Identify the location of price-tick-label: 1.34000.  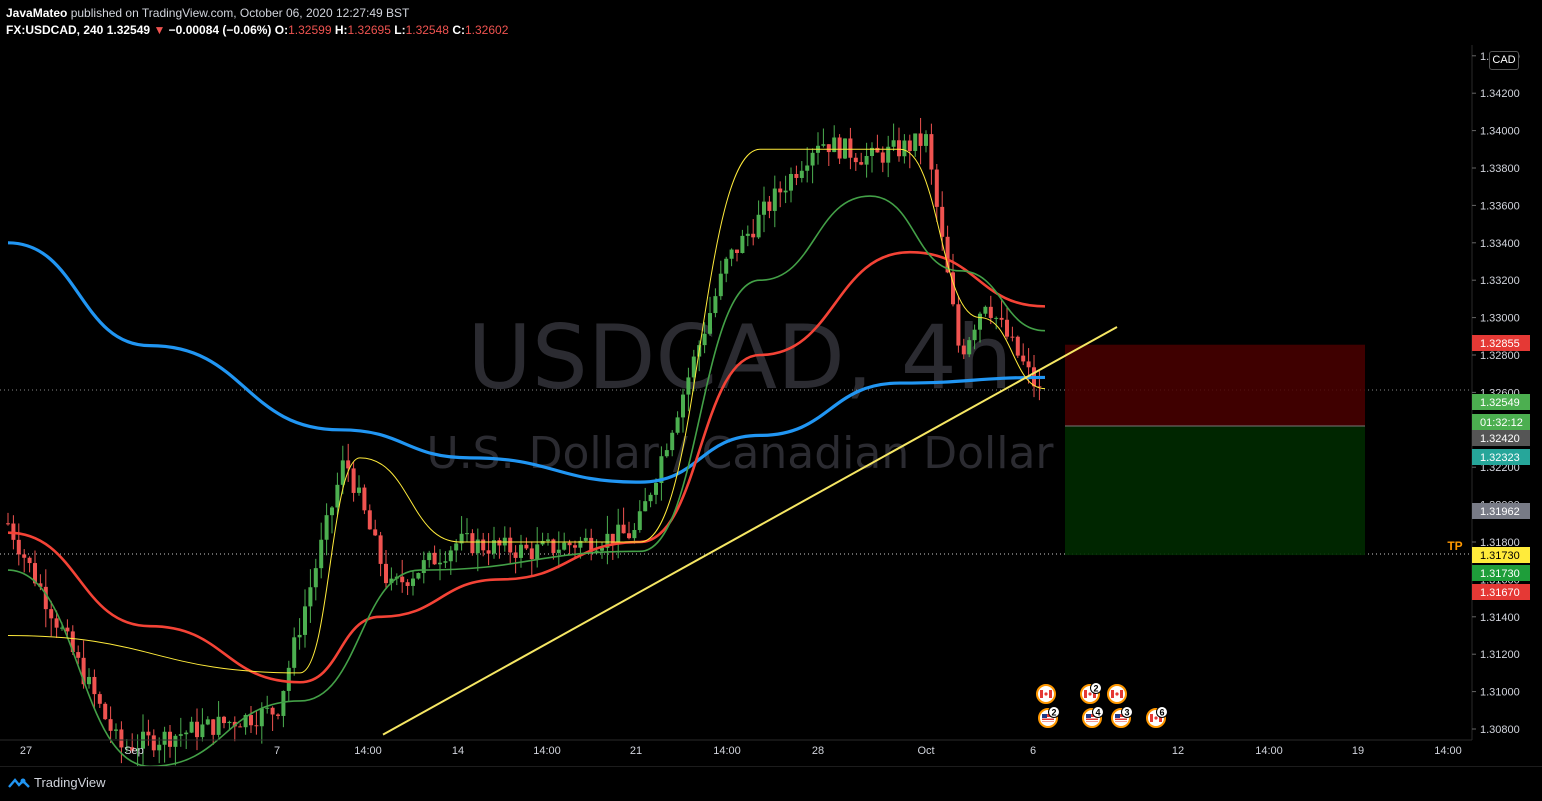
(1500, 132).